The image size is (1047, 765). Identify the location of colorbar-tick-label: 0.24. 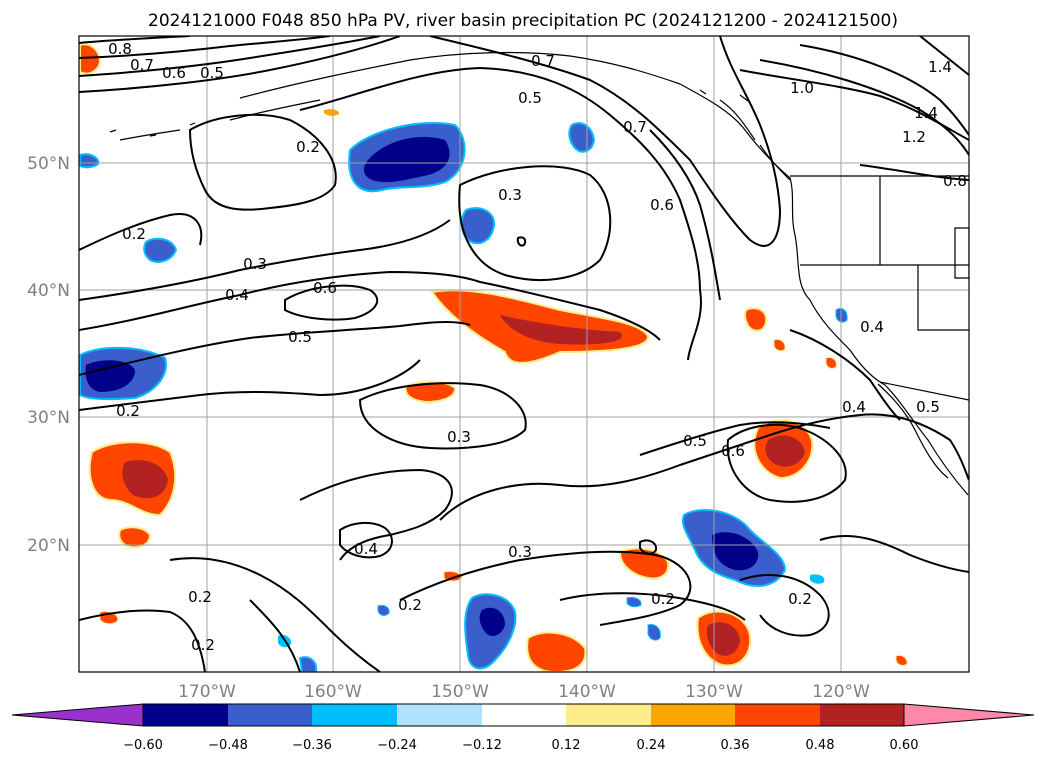
(651, 745).